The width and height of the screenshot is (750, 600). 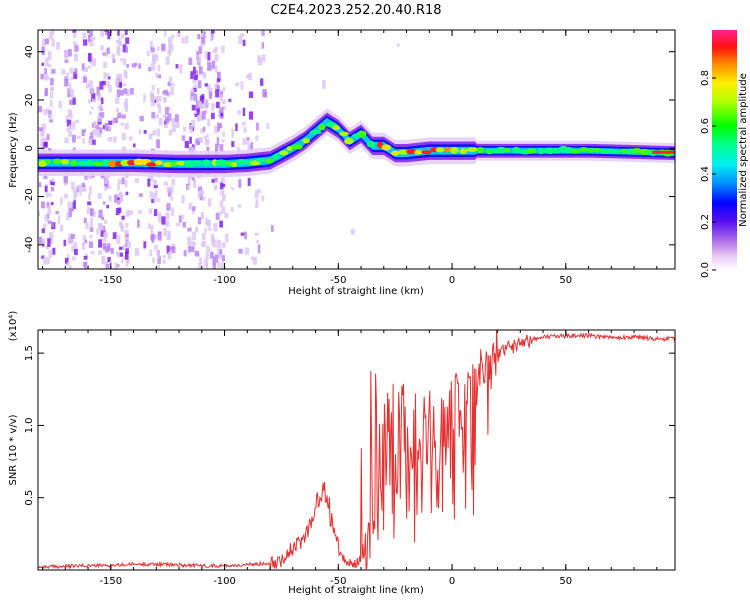 What do you see at coordinates (705, 222) in the screenshot?
I see `colorbar-tick-label: 0.2` at bounding box center [705, 222].